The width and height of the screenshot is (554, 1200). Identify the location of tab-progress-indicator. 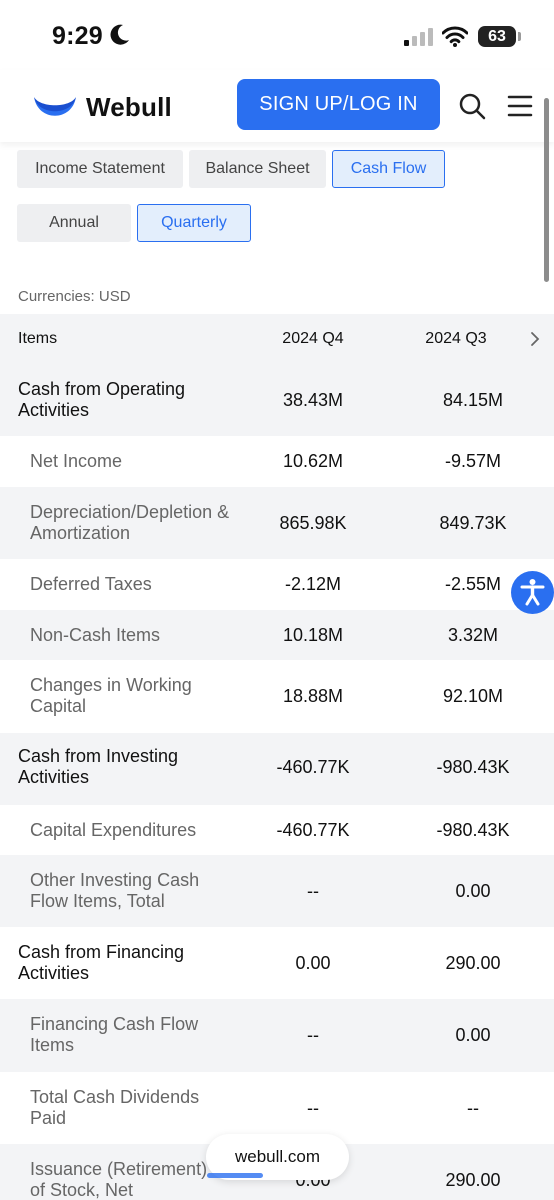
(235, 1175).